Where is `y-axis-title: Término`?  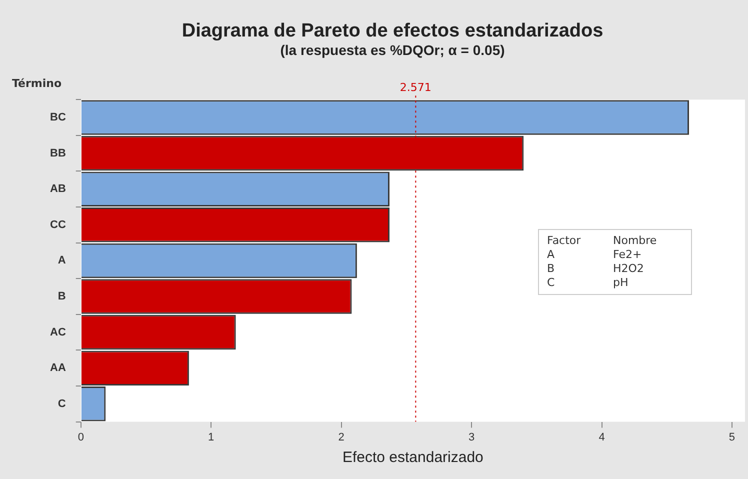
y-axis-title: Término is located at coordinates (37, 83).